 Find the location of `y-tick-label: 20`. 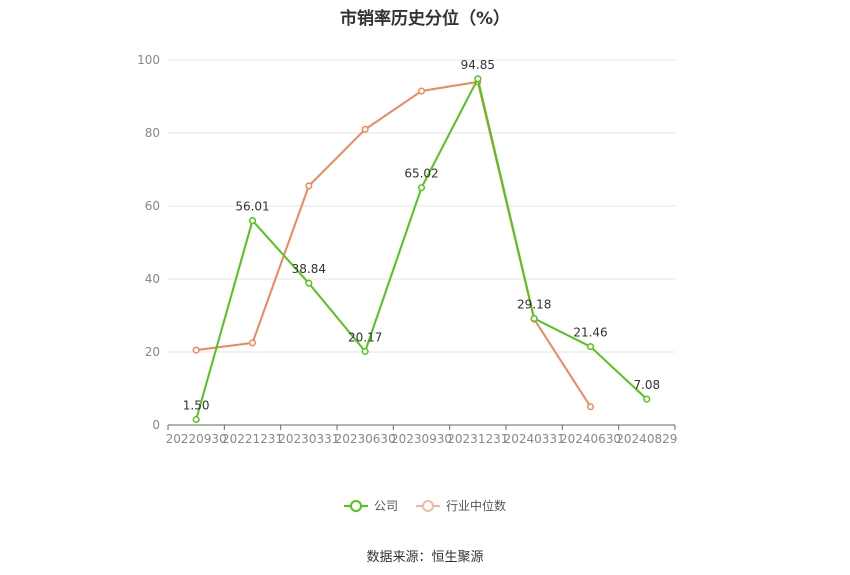

y-tick-label: 20 is located at coordinates (152, 352).